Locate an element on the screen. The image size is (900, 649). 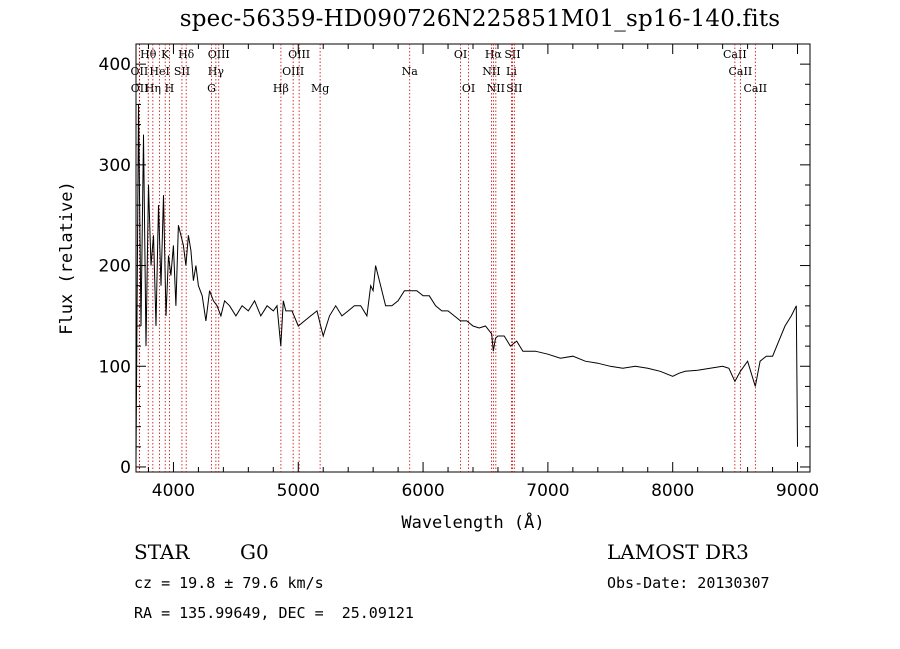
line-marker-label: Na is located at coordinates (410, 71).